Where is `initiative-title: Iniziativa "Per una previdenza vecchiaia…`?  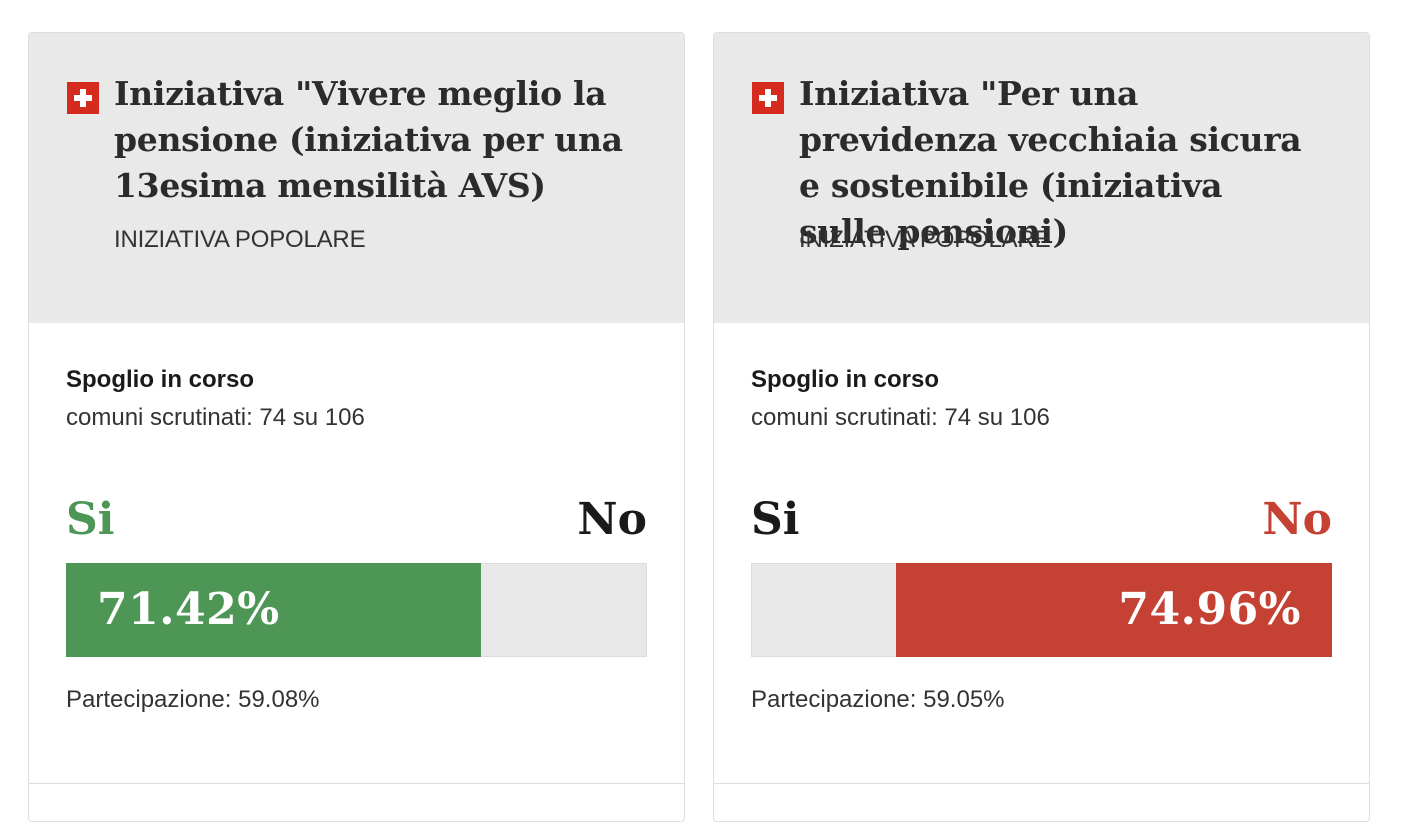
initiative-title: Iniziativa "Per una previdenza vecchiaia… is located at coordinates (1050, 162).